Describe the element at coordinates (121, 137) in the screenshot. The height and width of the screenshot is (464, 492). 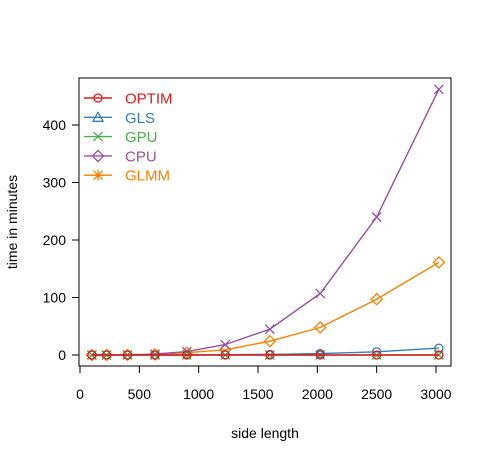
I see `legend-item-gpu: GPU` at that location.